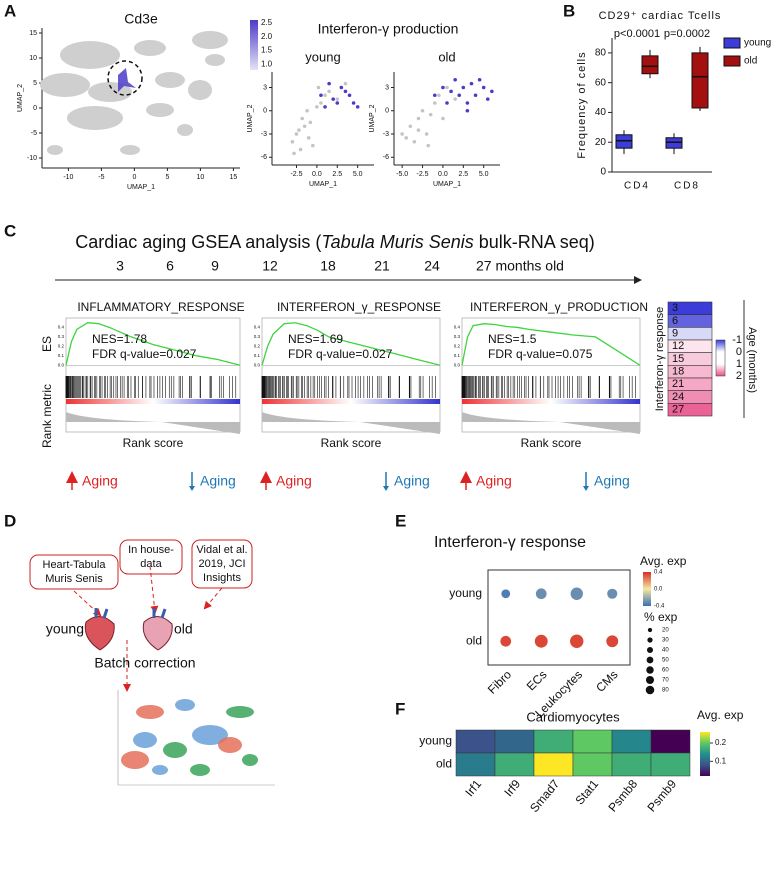  What do you see at coordinates (141, 187) in the screenshot?
I see `x-axis-label: UMAP_1` at bounding box center [141, 187].